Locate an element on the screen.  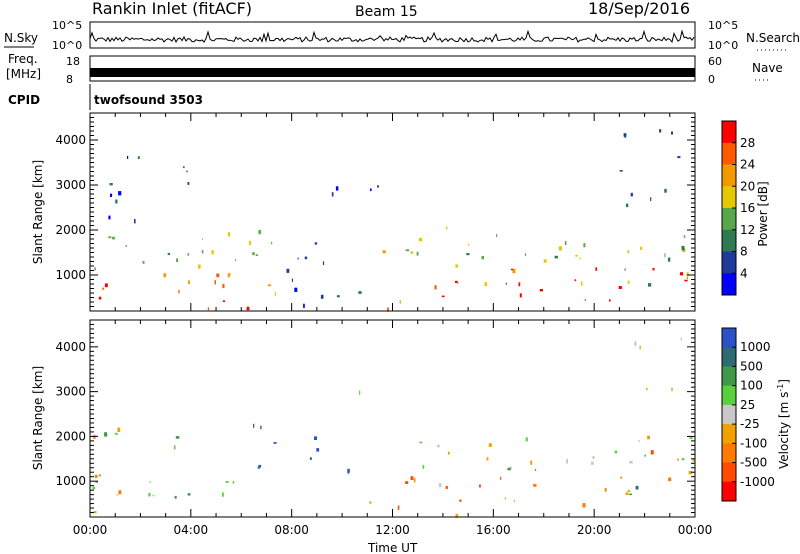
colorbar-tick-label: -1000 is located at coordinates (757, 482).